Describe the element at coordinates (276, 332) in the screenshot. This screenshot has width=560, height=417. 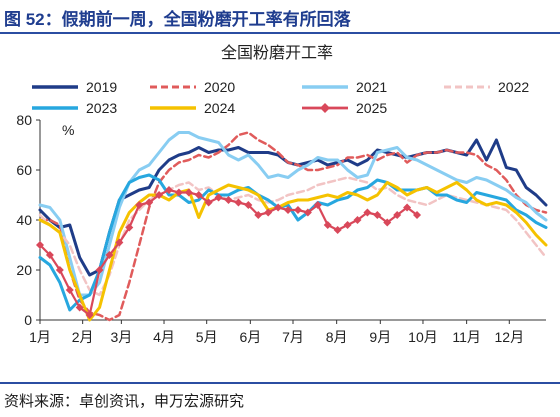
I see `x-axis-ticks: 1月 2月 3月 4月 5月 6月 7月 8月 9月 10月 11月 12月` at that location.